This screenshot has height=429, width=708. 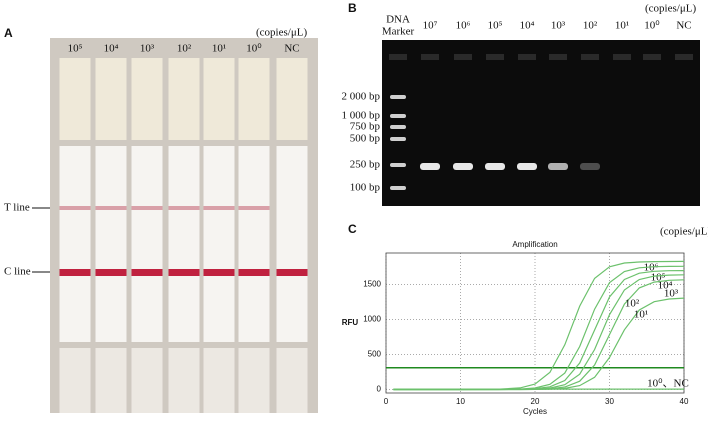 What do you see at coordinates (17, 272) in the screenshot?
I see `c-line-label: C line` at bounding box center [17, 272].